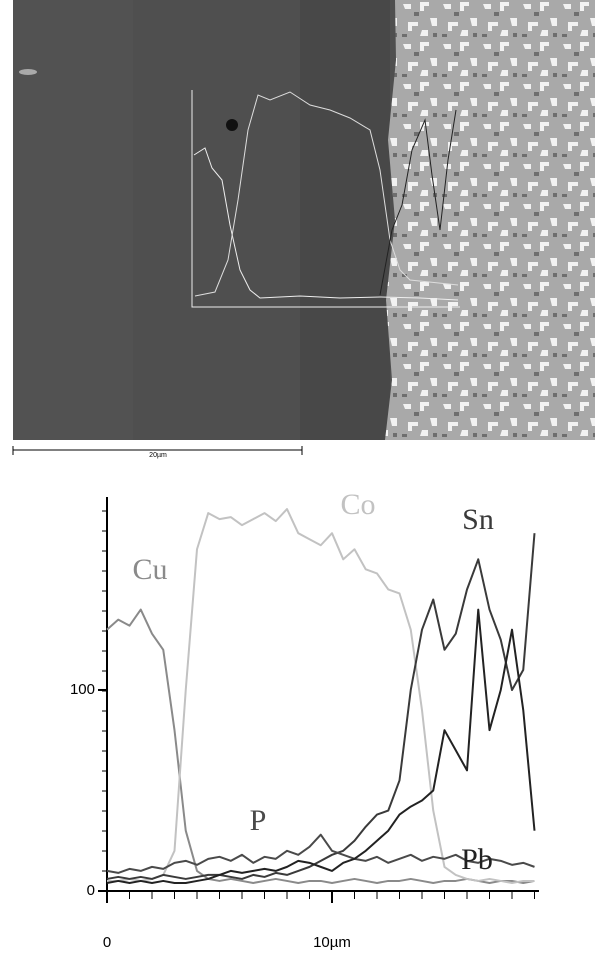 The image size is (597, 959). What do you see at coordinates (82, 689) in the screenshot?
I see `y-tick-label: 100` at bounding box center [82, 689].